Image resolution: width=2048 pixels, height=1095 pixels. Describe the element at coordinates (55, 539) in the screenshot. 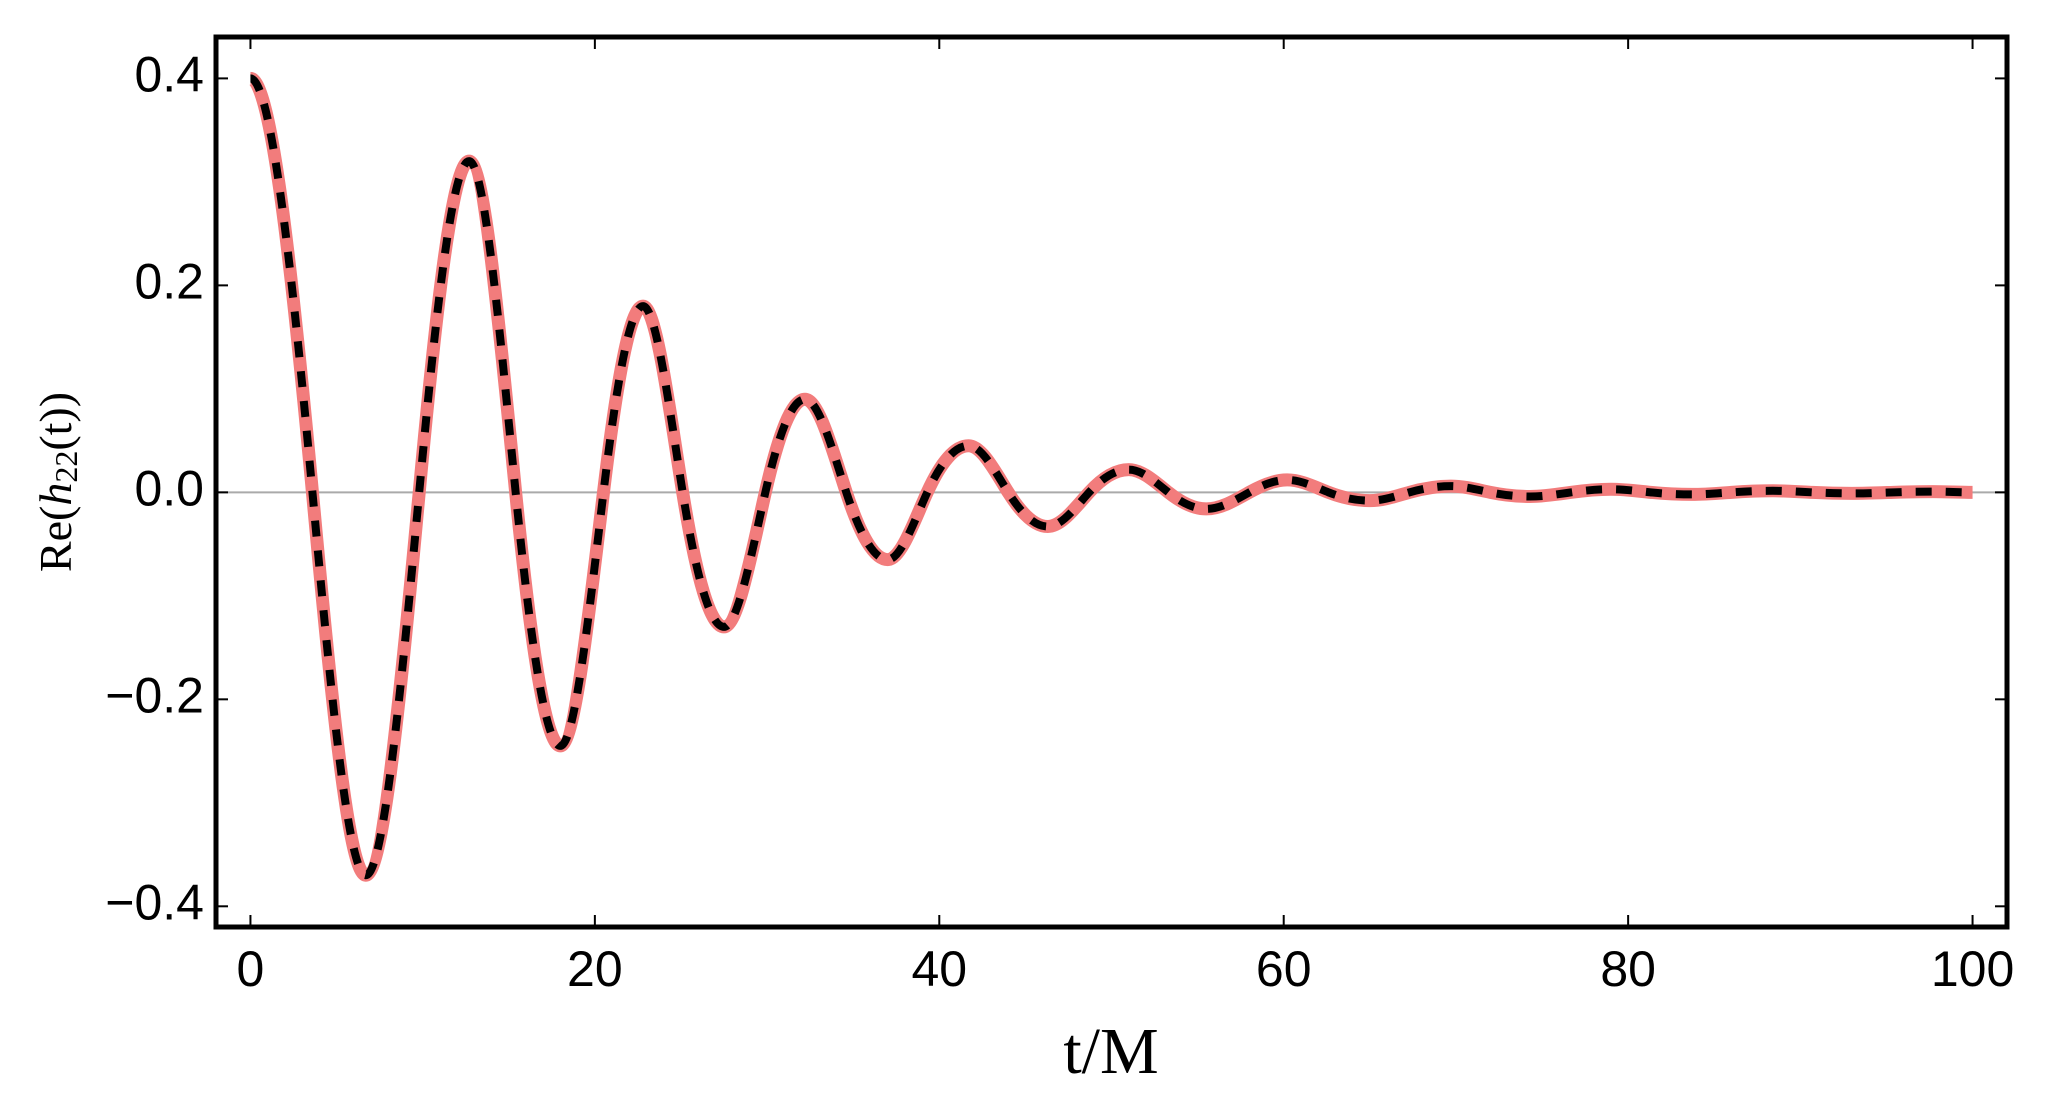

I see `y-label-part: Re(` at that location.